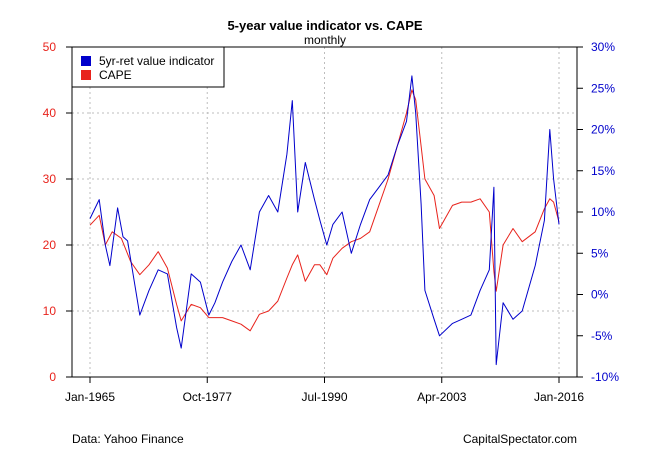 The image size is (650, 450). I want to click on legend: 5yr-ret value indicator CAPE, so click(148, 67).